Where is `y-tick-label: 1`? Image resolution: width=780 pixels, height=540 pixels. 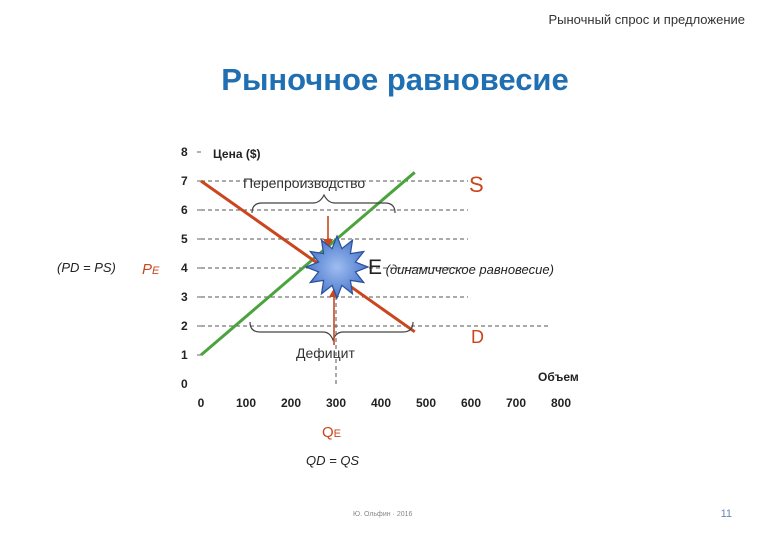 y-tick-label: 1 is located at coordinates (184, 355).